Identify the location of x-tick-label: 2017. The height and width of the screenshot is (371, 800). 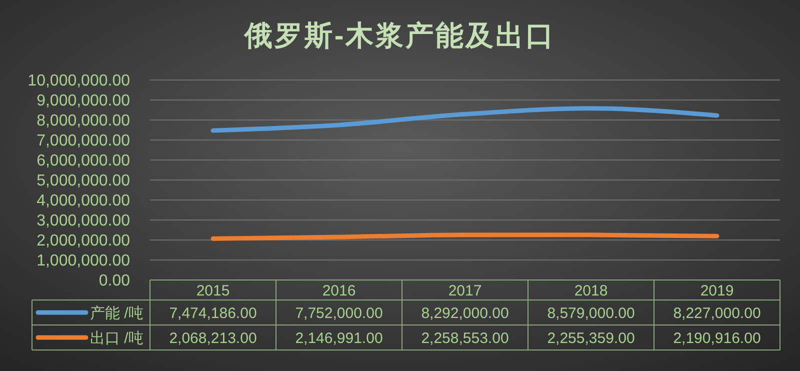
(465, 291).